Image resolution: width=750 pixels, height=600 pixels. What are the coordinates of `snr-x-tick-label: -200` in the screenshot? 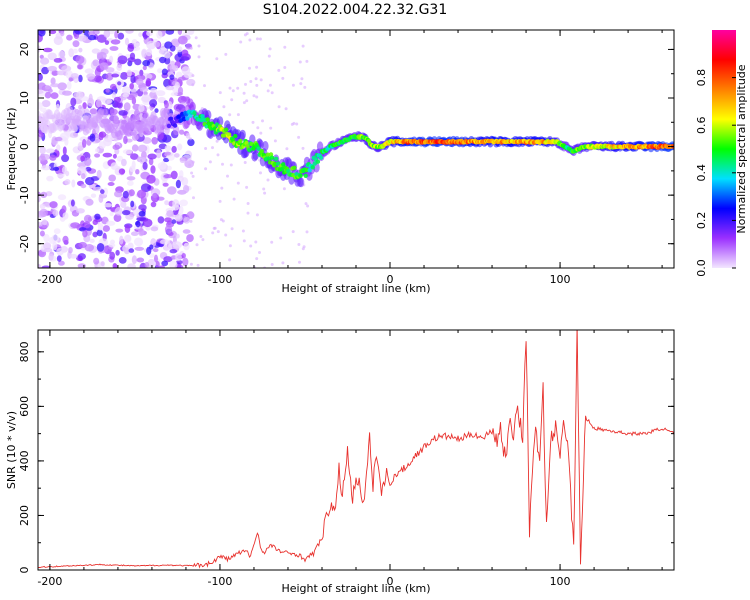 It's located at (49, 581).